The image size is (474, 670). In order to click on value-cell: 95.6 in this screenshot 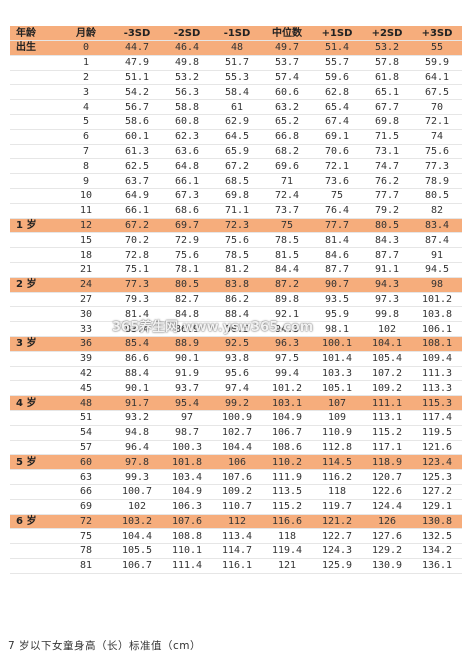, I will do `click(237, 374)`.